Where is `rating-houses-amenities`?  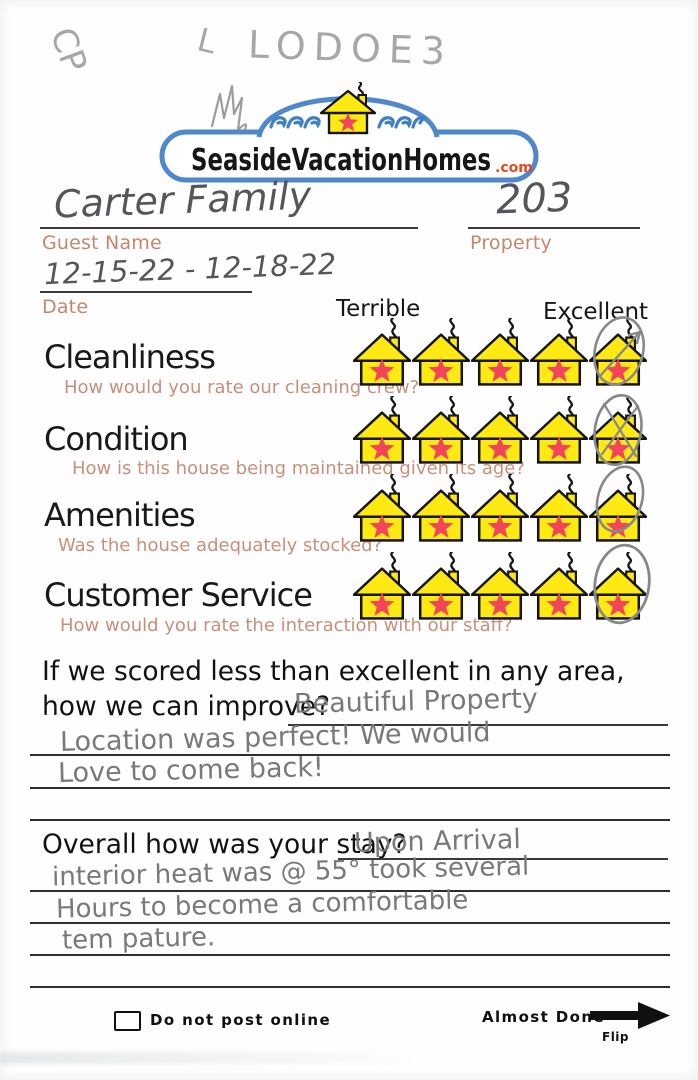 rating-houses-amenities is located at coordinates (500, 504).